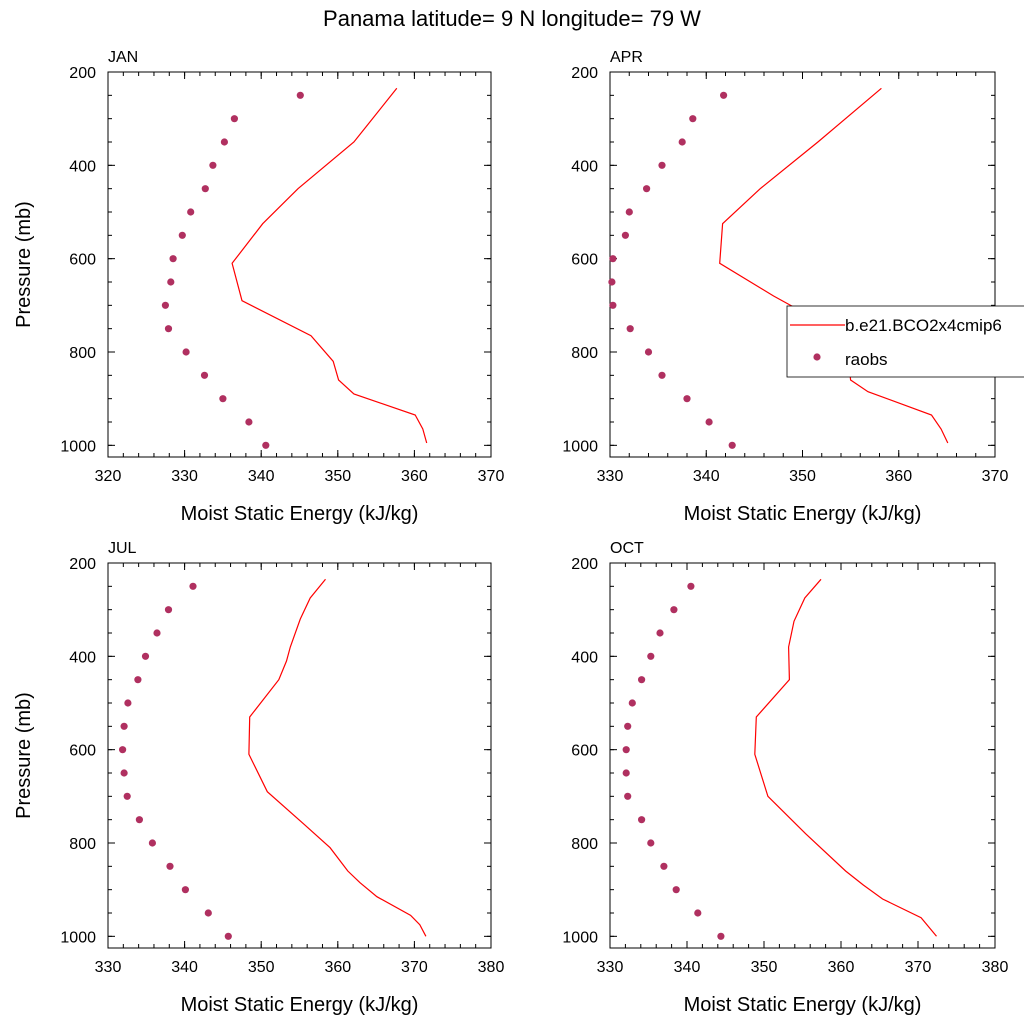  What do you see at coordinates (866, 359) in the screenshot?
I see `legend-label-obs: raobs` at bounding box center [866, 359].